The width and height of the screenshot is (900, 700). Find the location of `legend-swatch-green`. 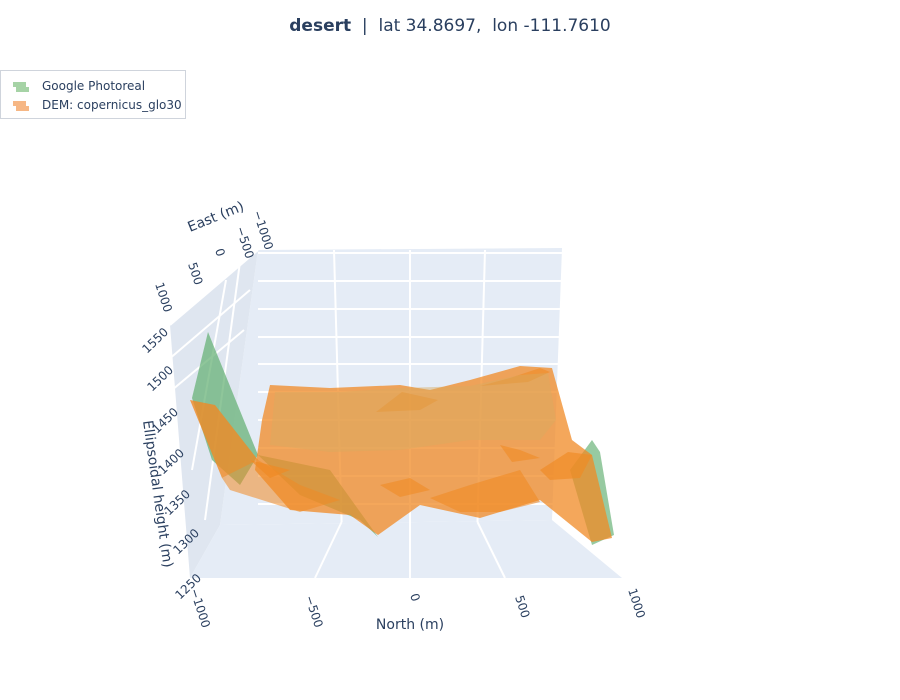

legend-swatch-green is located at coordinates (21, 86).